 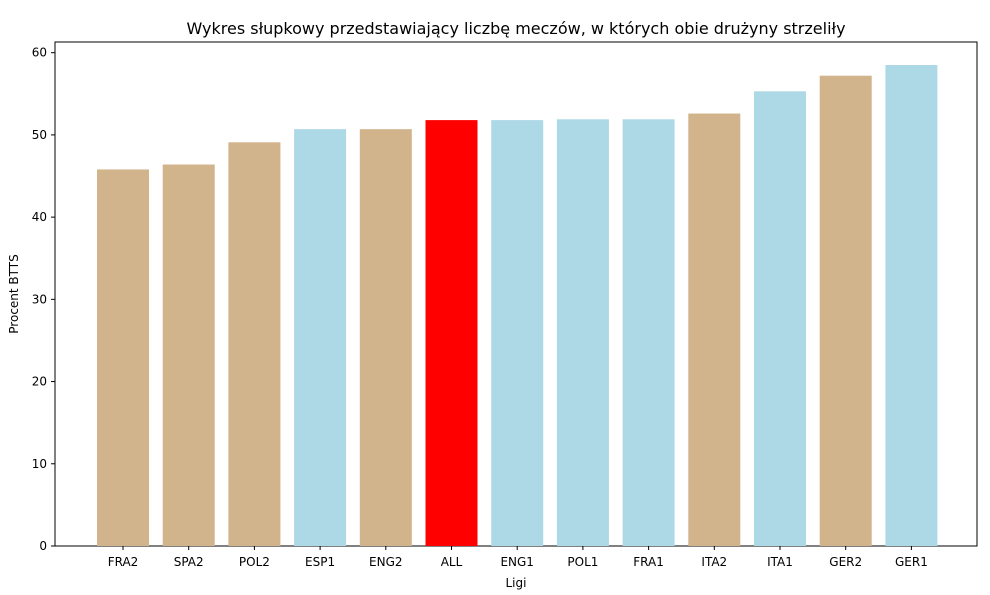 What do you see at coordinates (39, 53) in the screenshot?
I see `y-tick-label-60: 60` at bounding box center [39, 53].